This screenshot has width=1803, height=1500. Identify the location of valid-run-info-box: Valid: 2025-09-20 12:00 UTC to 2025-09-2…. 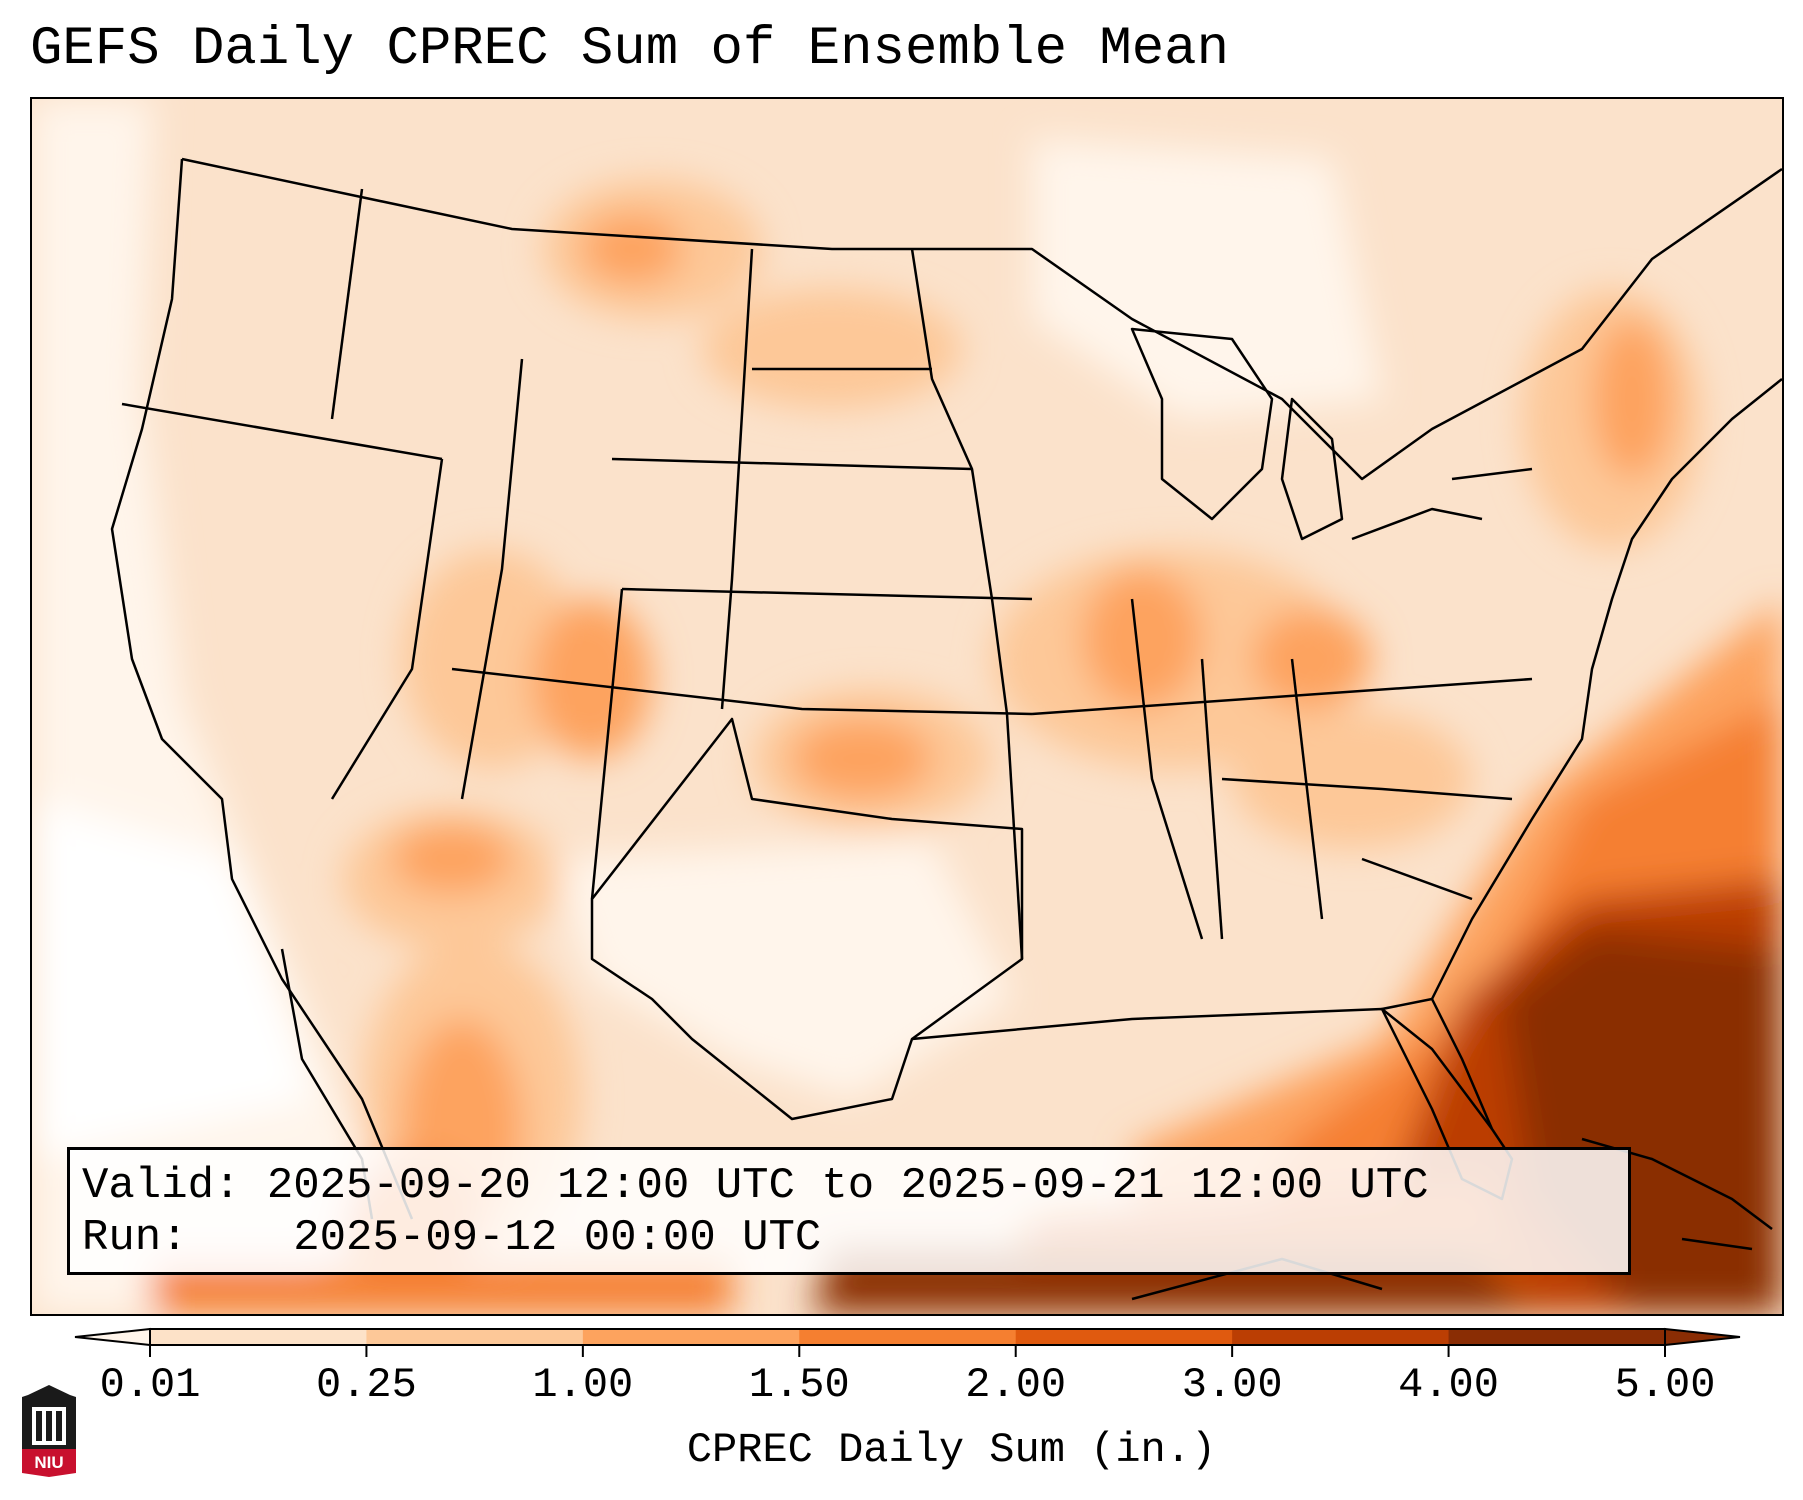
(849, 1211).